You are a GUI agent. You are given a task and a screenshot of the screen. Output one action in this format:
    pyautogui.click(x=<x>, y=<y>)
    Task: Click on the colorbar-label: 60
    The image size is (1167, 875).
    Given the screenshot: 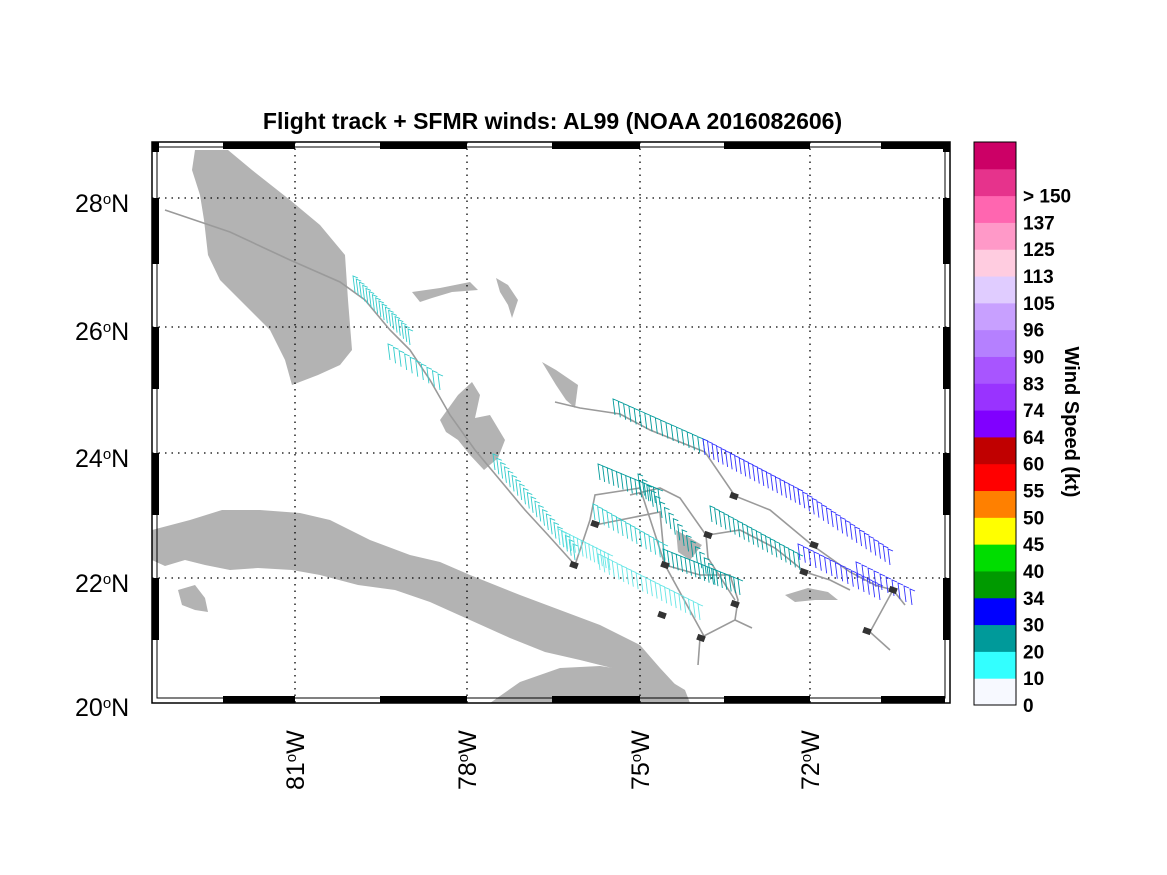 What is the action you would take?
    pyautogui.click(x=1033, y=465)
    